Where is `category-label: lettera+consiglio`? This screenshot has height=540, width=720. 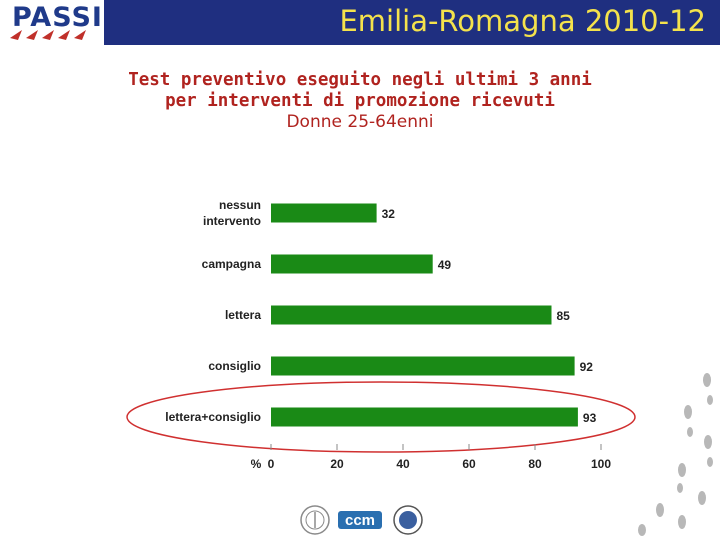
category-label: lettera+consiglio is located at coordinates (213, 417).